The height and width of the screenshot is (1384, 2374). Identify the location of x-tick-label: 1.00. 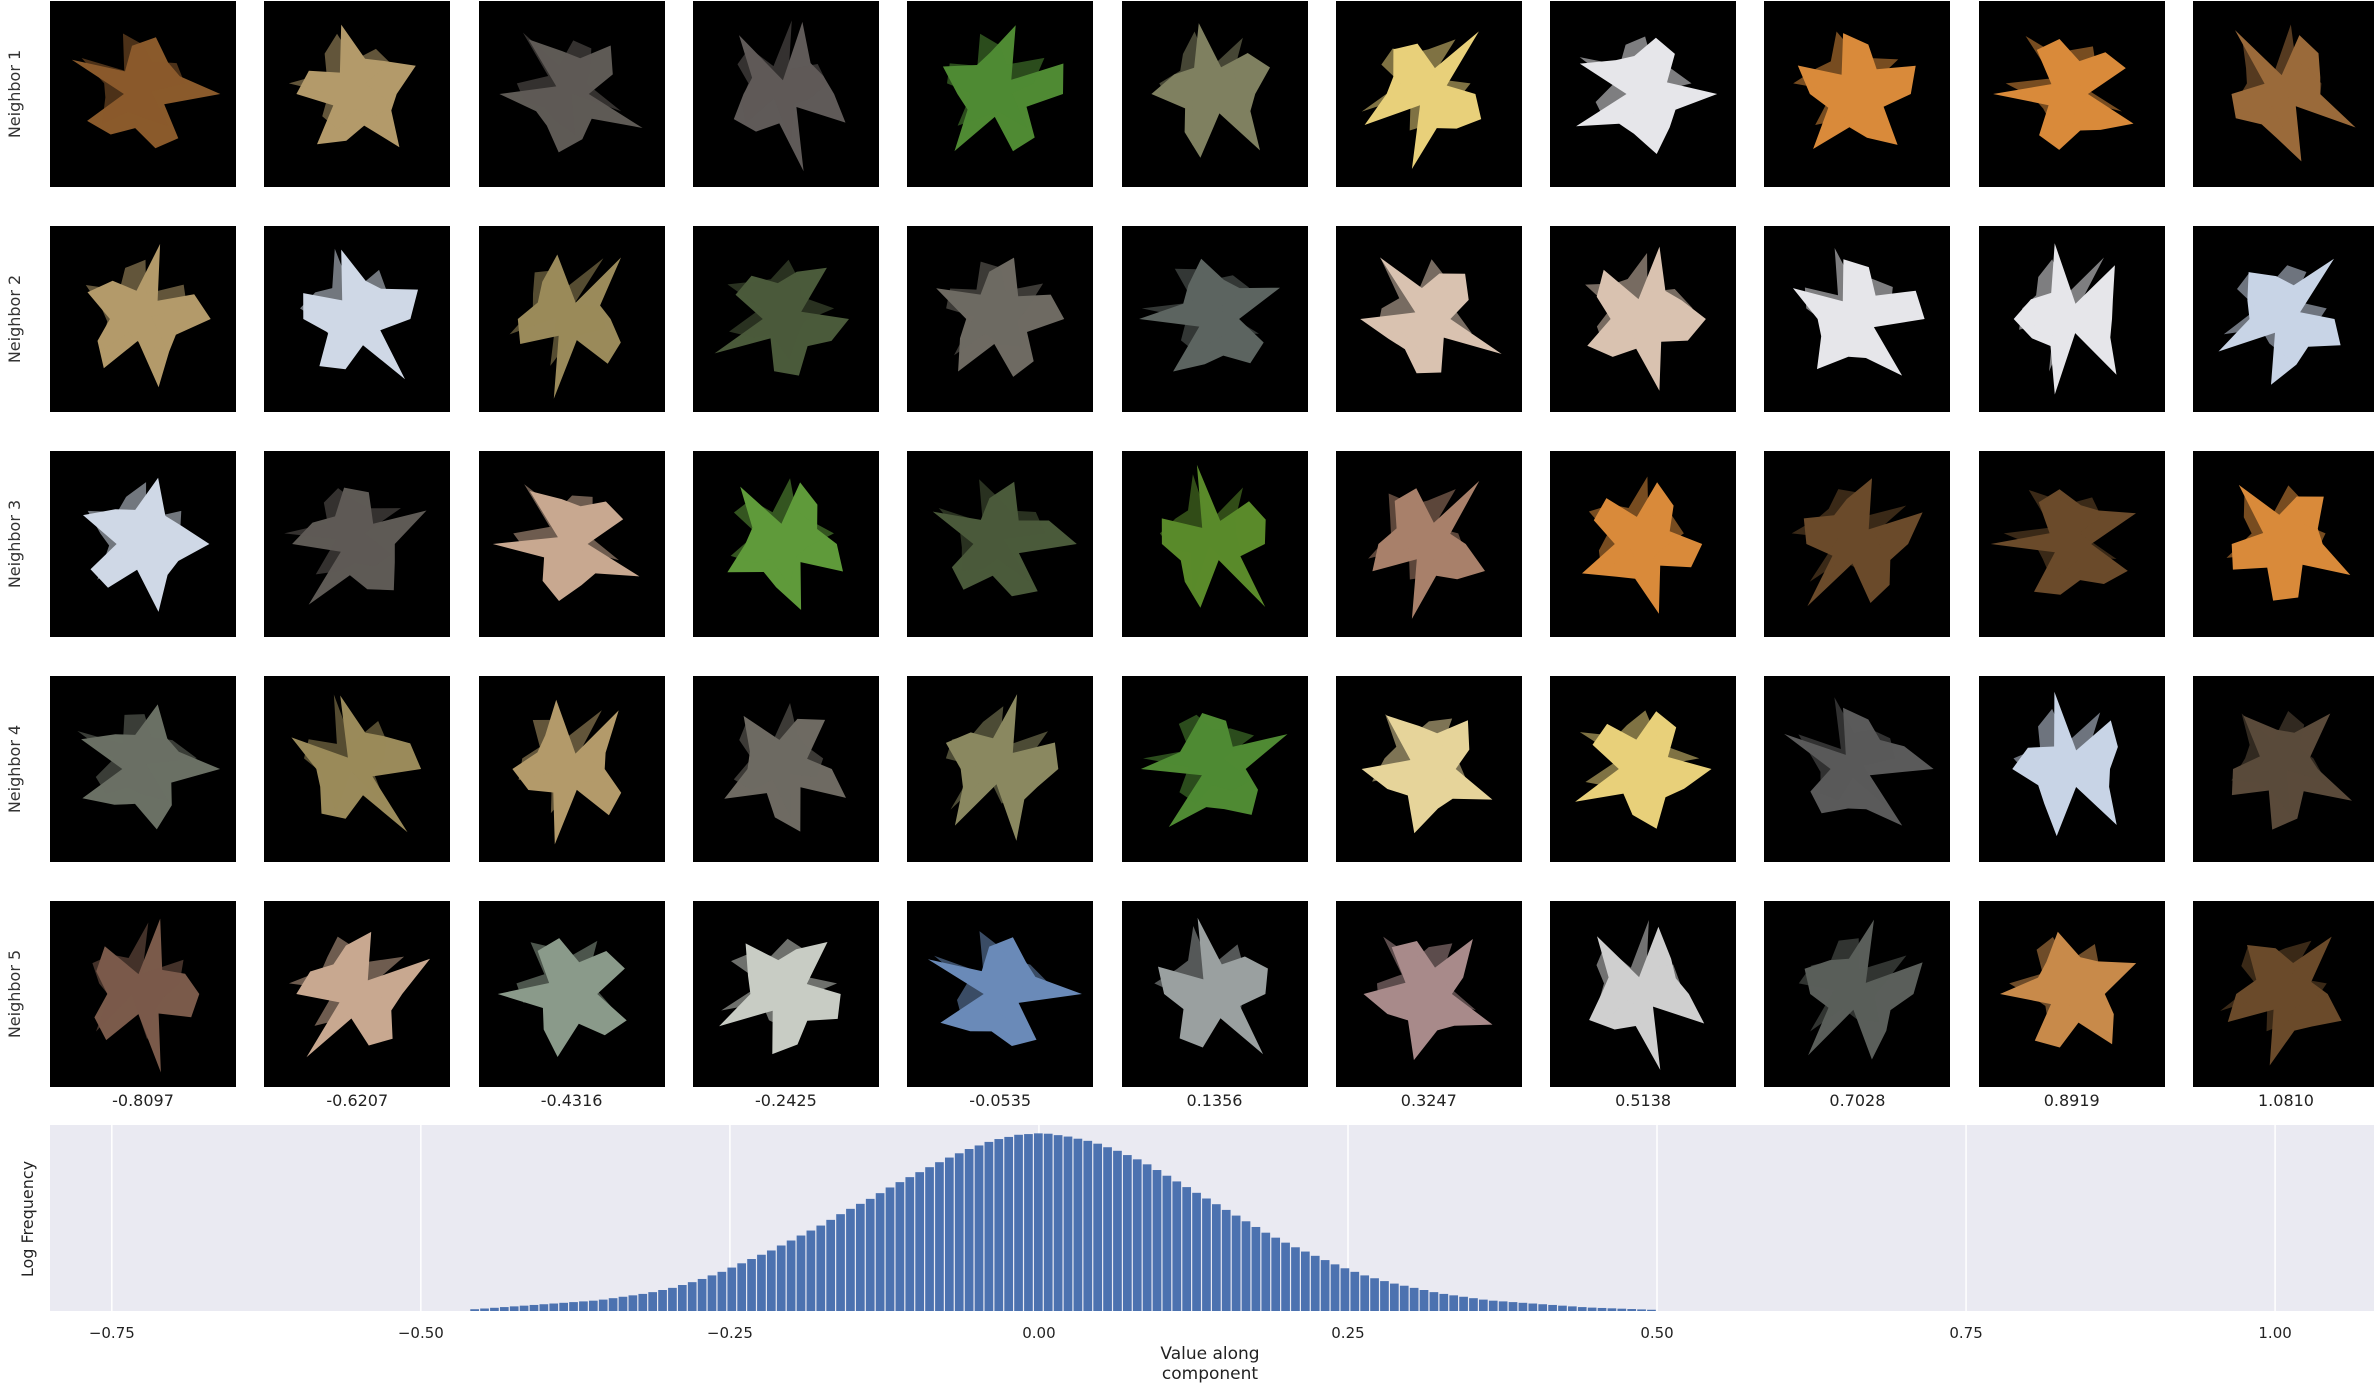
(2275, 1333).